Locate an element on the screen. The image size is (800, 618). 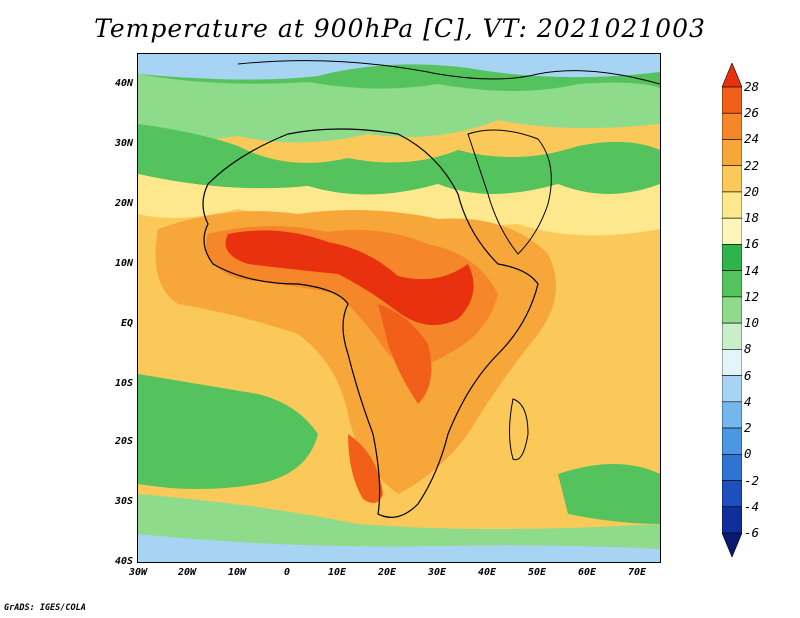
colorbar-label: -6 is located at coordinates (752, 532).